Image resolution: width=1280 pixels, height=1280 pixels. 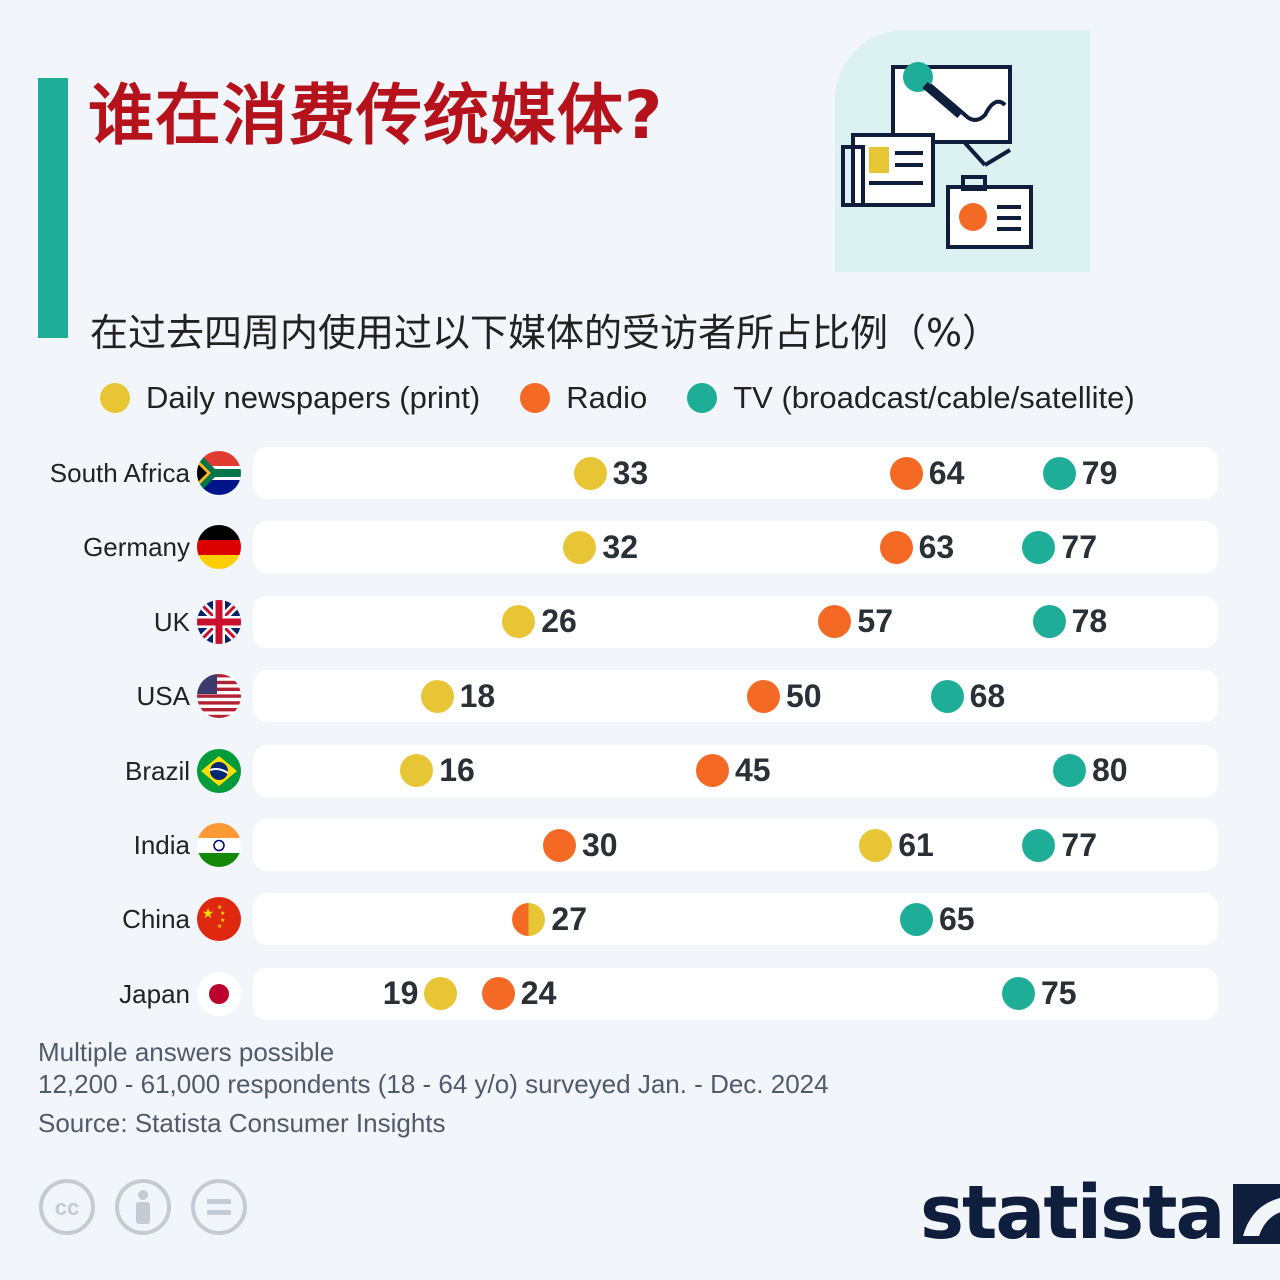 I want to click on chart-subtitle: 在过去四周内使用过以下媒体的受访者所占比例（%）, so click(x=545, y=333).